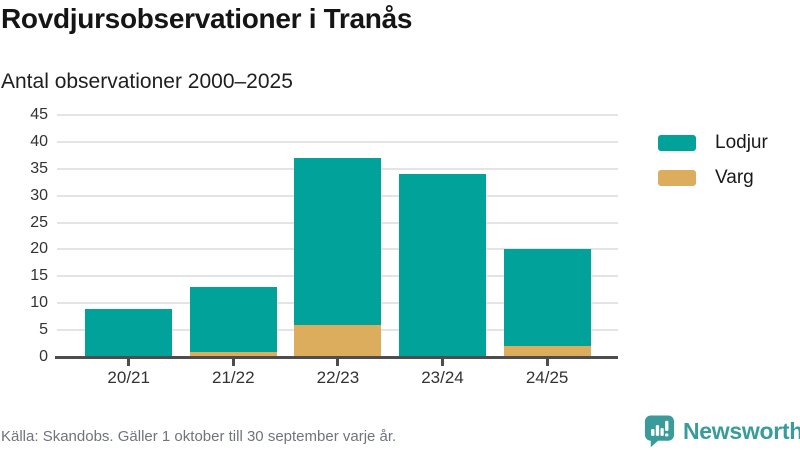 The image size is (800, 450). I want to click on newsworthy-logo: Newsworthy, so click(721, 431).